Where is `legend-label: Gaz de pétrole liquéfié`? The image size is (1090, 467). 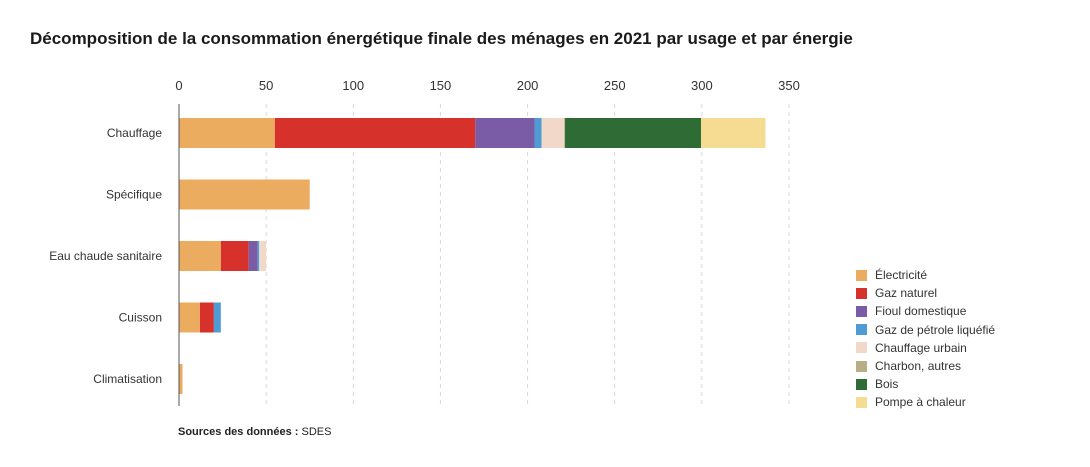
legend-label: Gaz de pétrole liquéfié is located at coordinates (935, 329).